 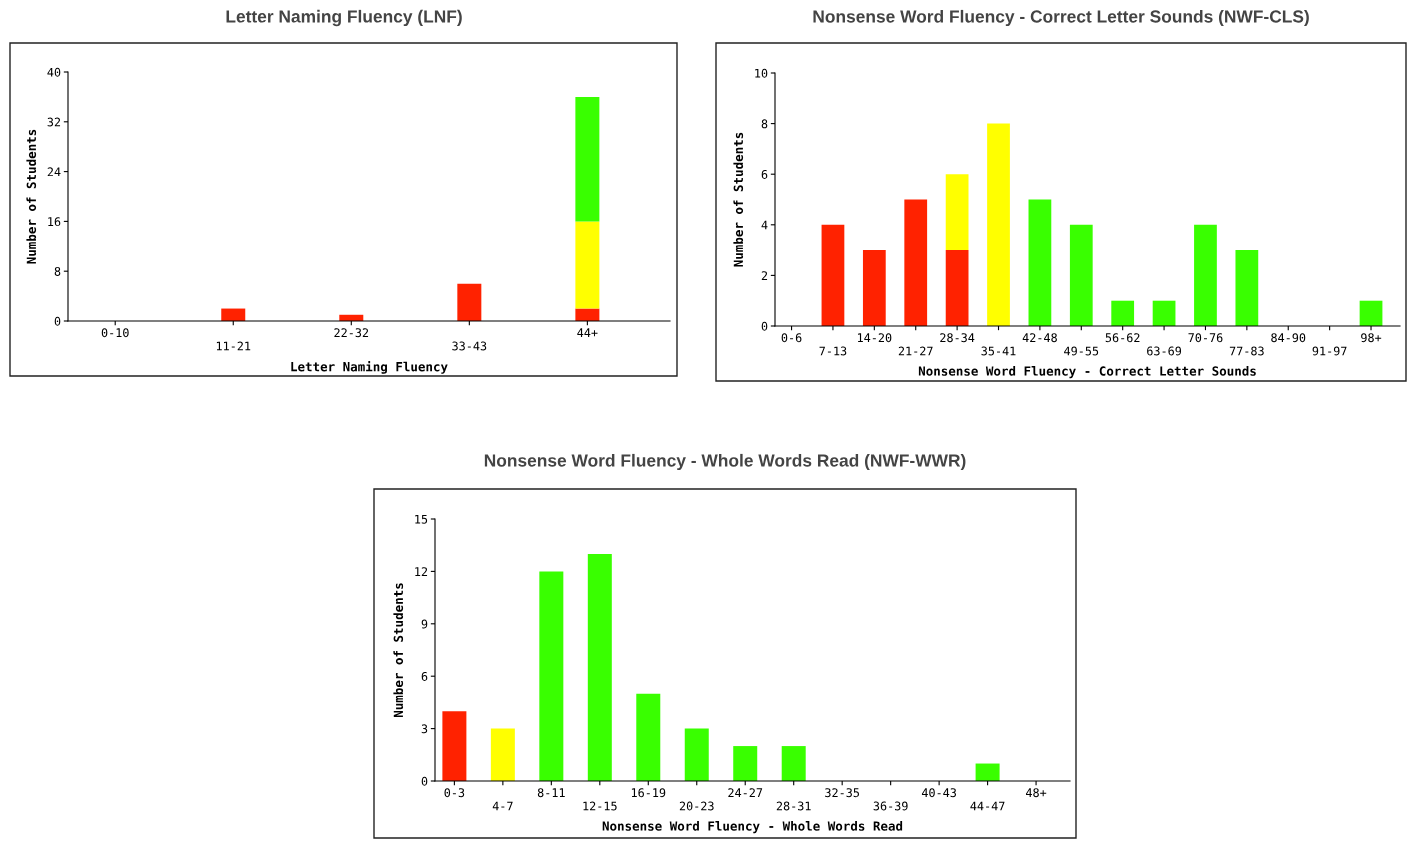 What do you see at coordinates (54, 222) in the screenshot?
I see `y-tick-label: 16` at bounding box center [54, 222].